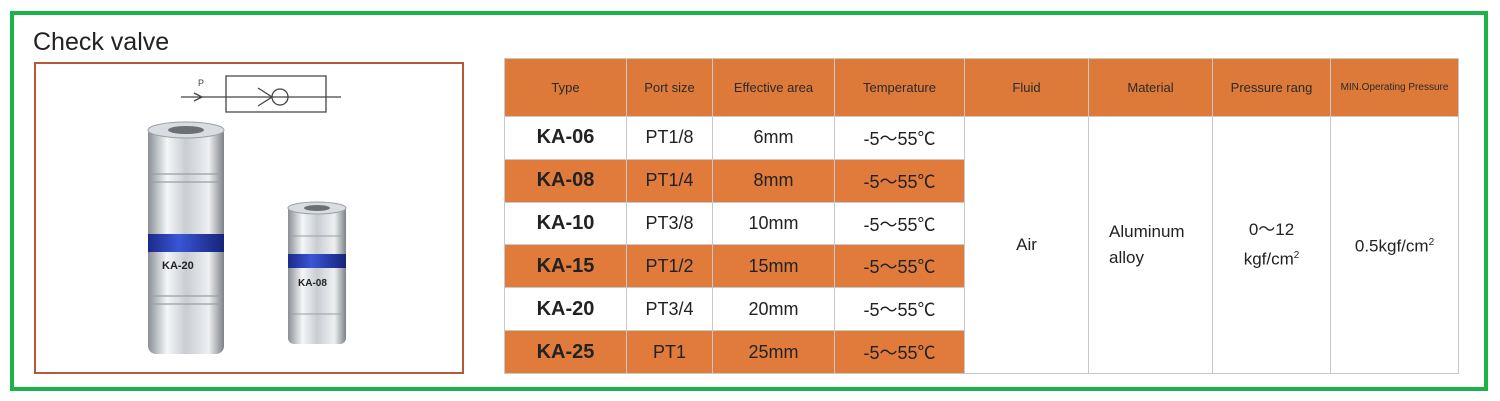 This screenshot has width=1500, height=401. I want to click on header-type: Type, so click(565, 87).